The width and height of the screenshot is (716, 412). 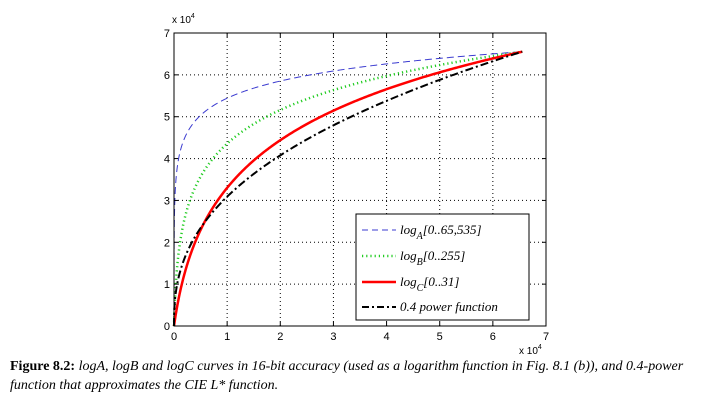 I want to click on legend-label-log-b: logB[0..255], so click(x=432, y=258).